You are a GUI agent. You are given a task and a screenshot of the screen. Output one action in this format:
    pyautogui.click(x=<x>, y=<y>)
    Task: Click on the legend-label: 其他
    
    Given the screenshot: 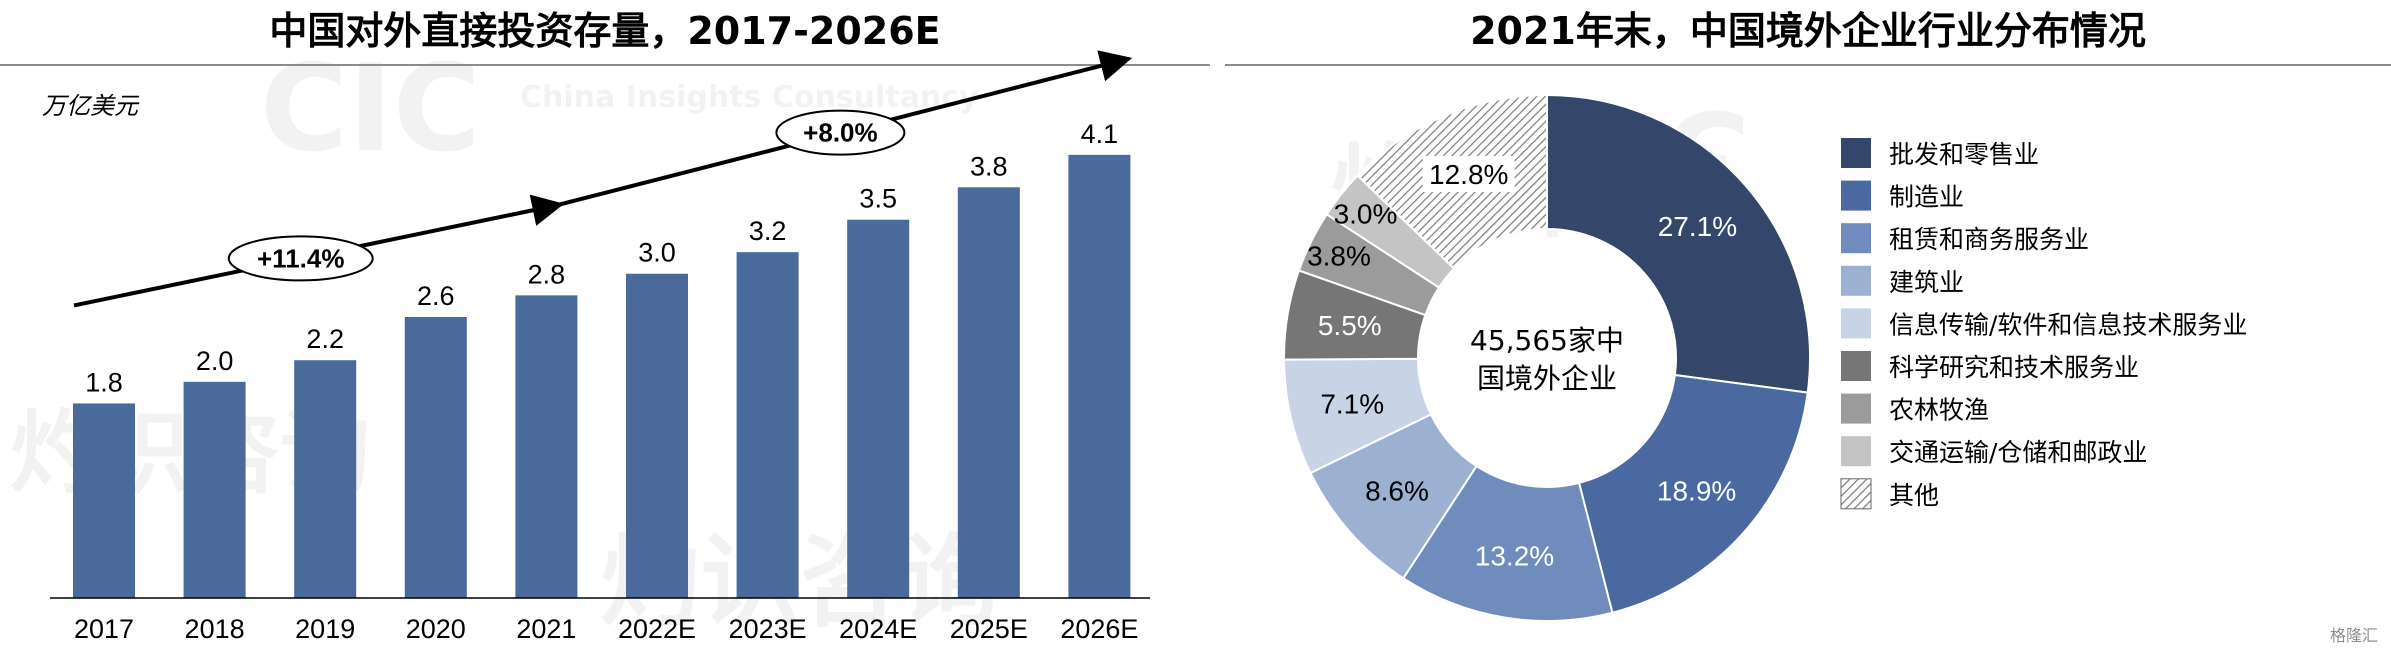 What is the action you would take?
    pyautogui.click(x=1914, y=495)
    